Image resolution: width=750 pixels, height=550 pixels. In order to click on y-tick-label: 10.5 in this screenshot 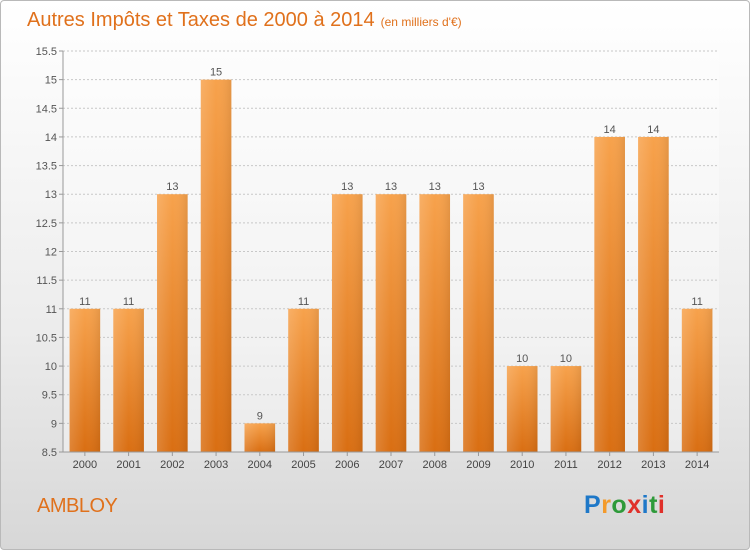, I will do `click(46, 338)`.